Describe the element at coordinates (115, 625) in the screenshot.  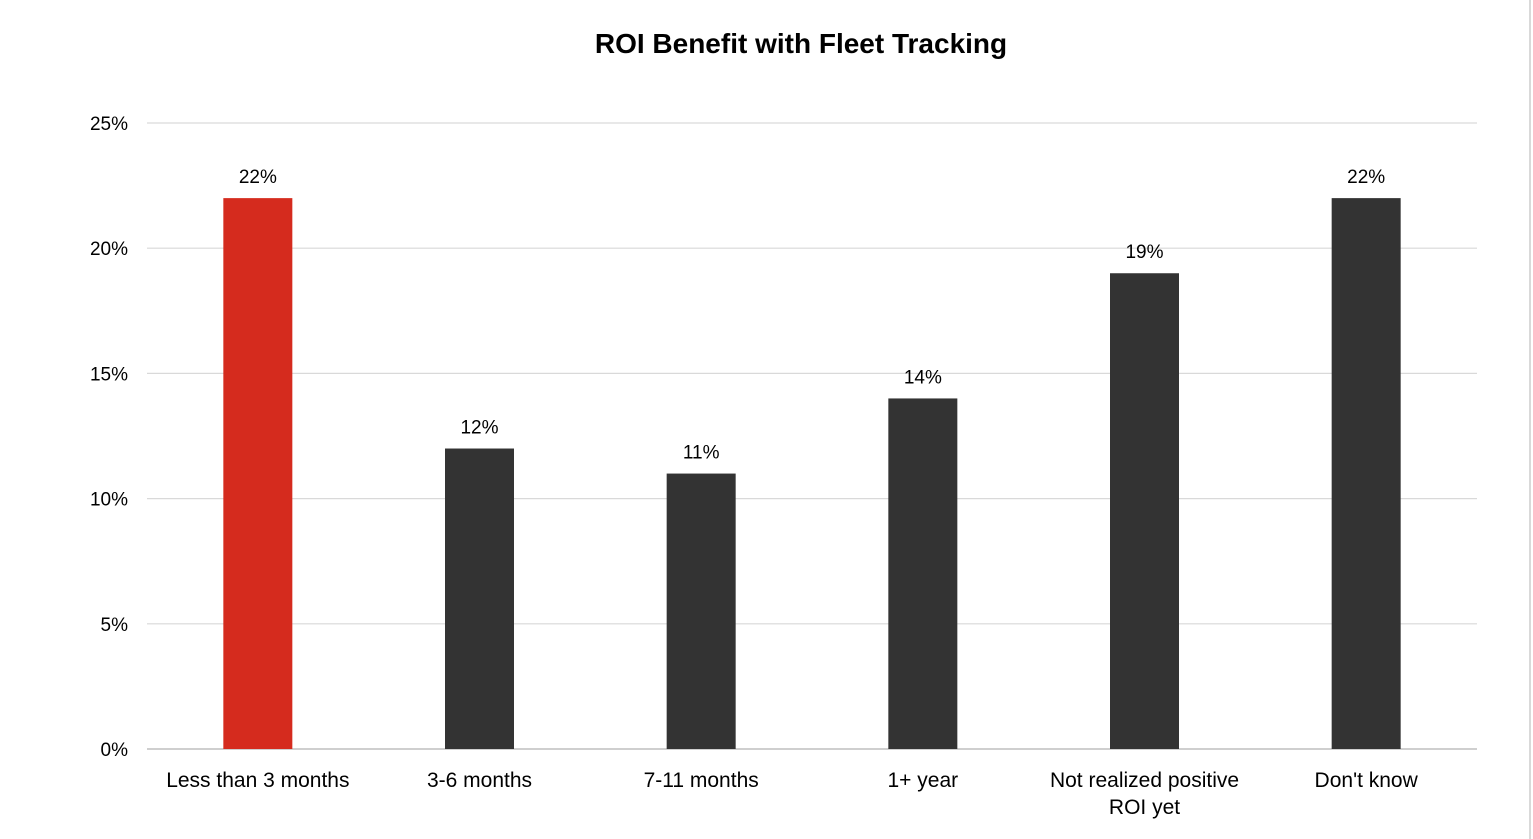
I see `y-tick-label: 5%` at that location.